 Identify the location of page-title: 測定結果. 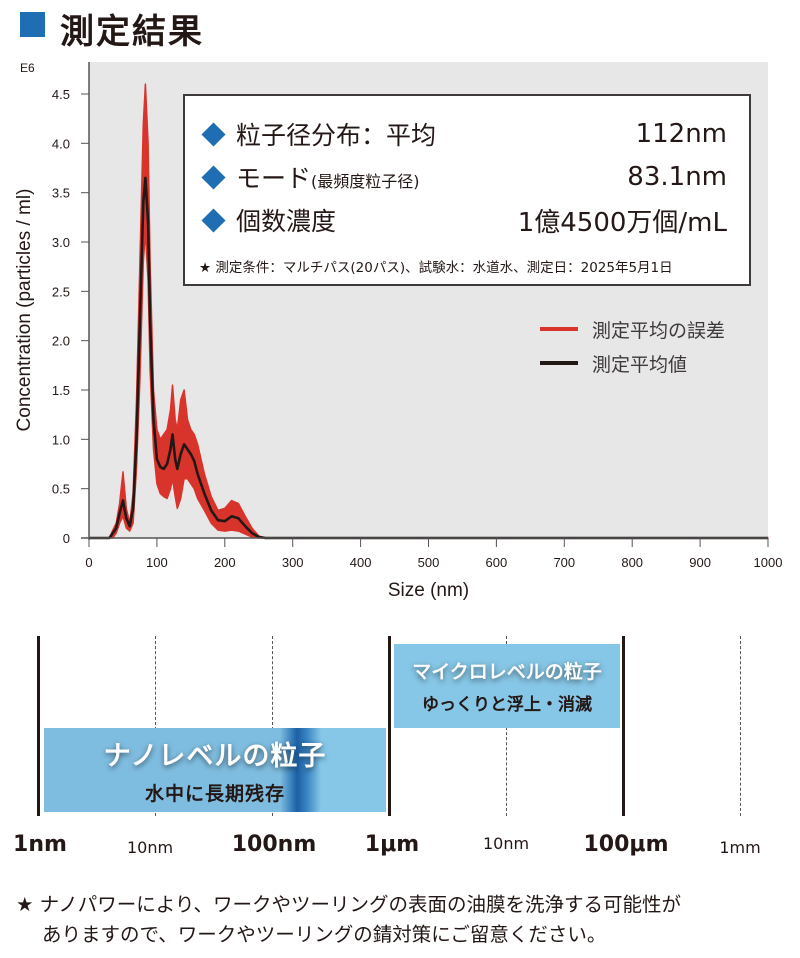
(132, 32).